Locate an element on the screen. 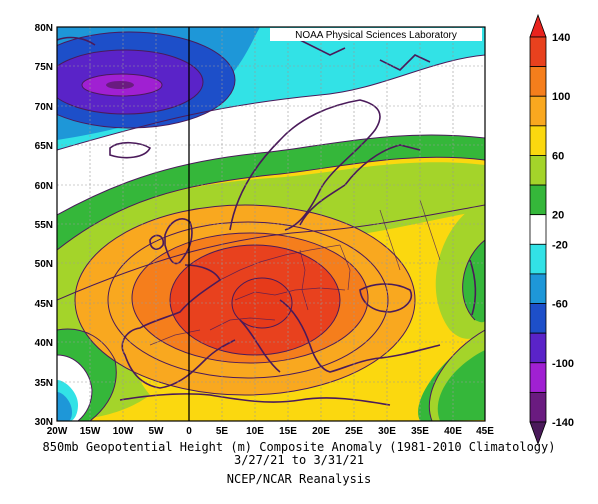 The height and width of the screenshot is (504, 598). lon-label-20e: 20E is located at coordinates (321, 431).